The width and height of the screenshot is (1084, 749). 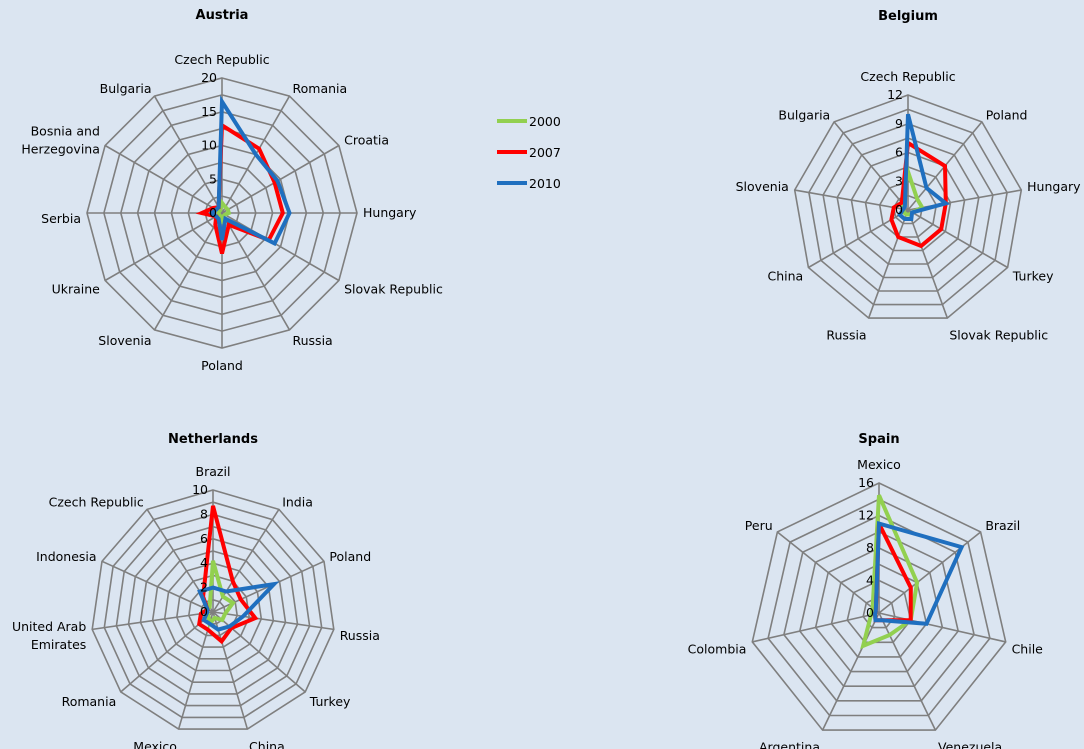 I want to click on category-label: Serbia, so click(x=61, y=218).